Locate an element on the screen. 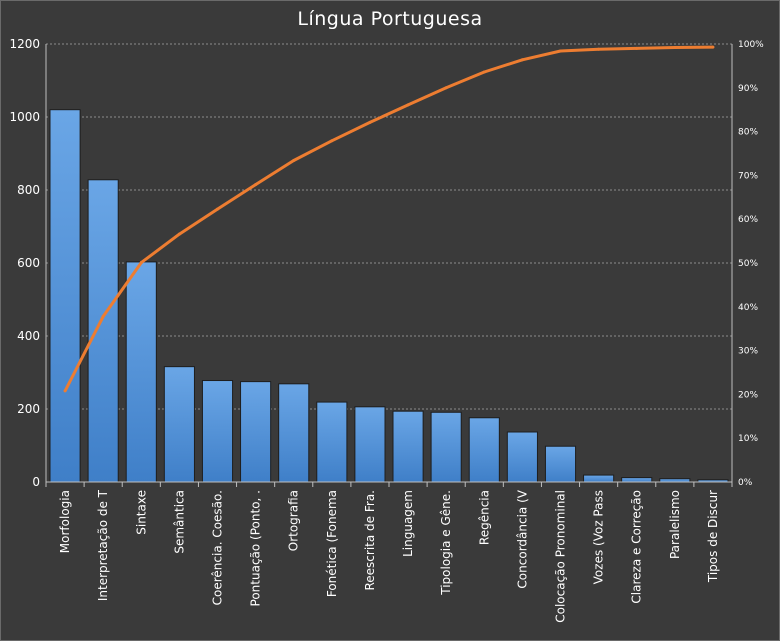  y2-tick-label: 60% is located at coordinates (748, 220).